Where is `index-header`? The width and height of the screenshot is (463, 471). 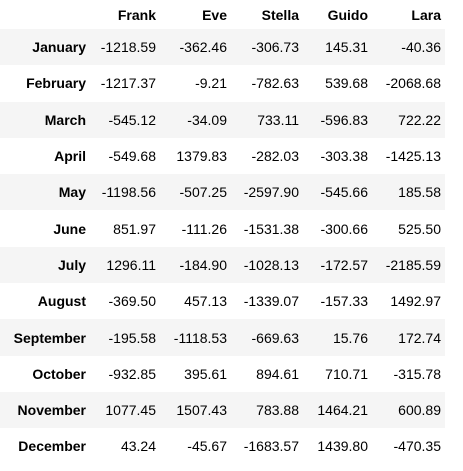
index-header is located at coordinates (45, 14).